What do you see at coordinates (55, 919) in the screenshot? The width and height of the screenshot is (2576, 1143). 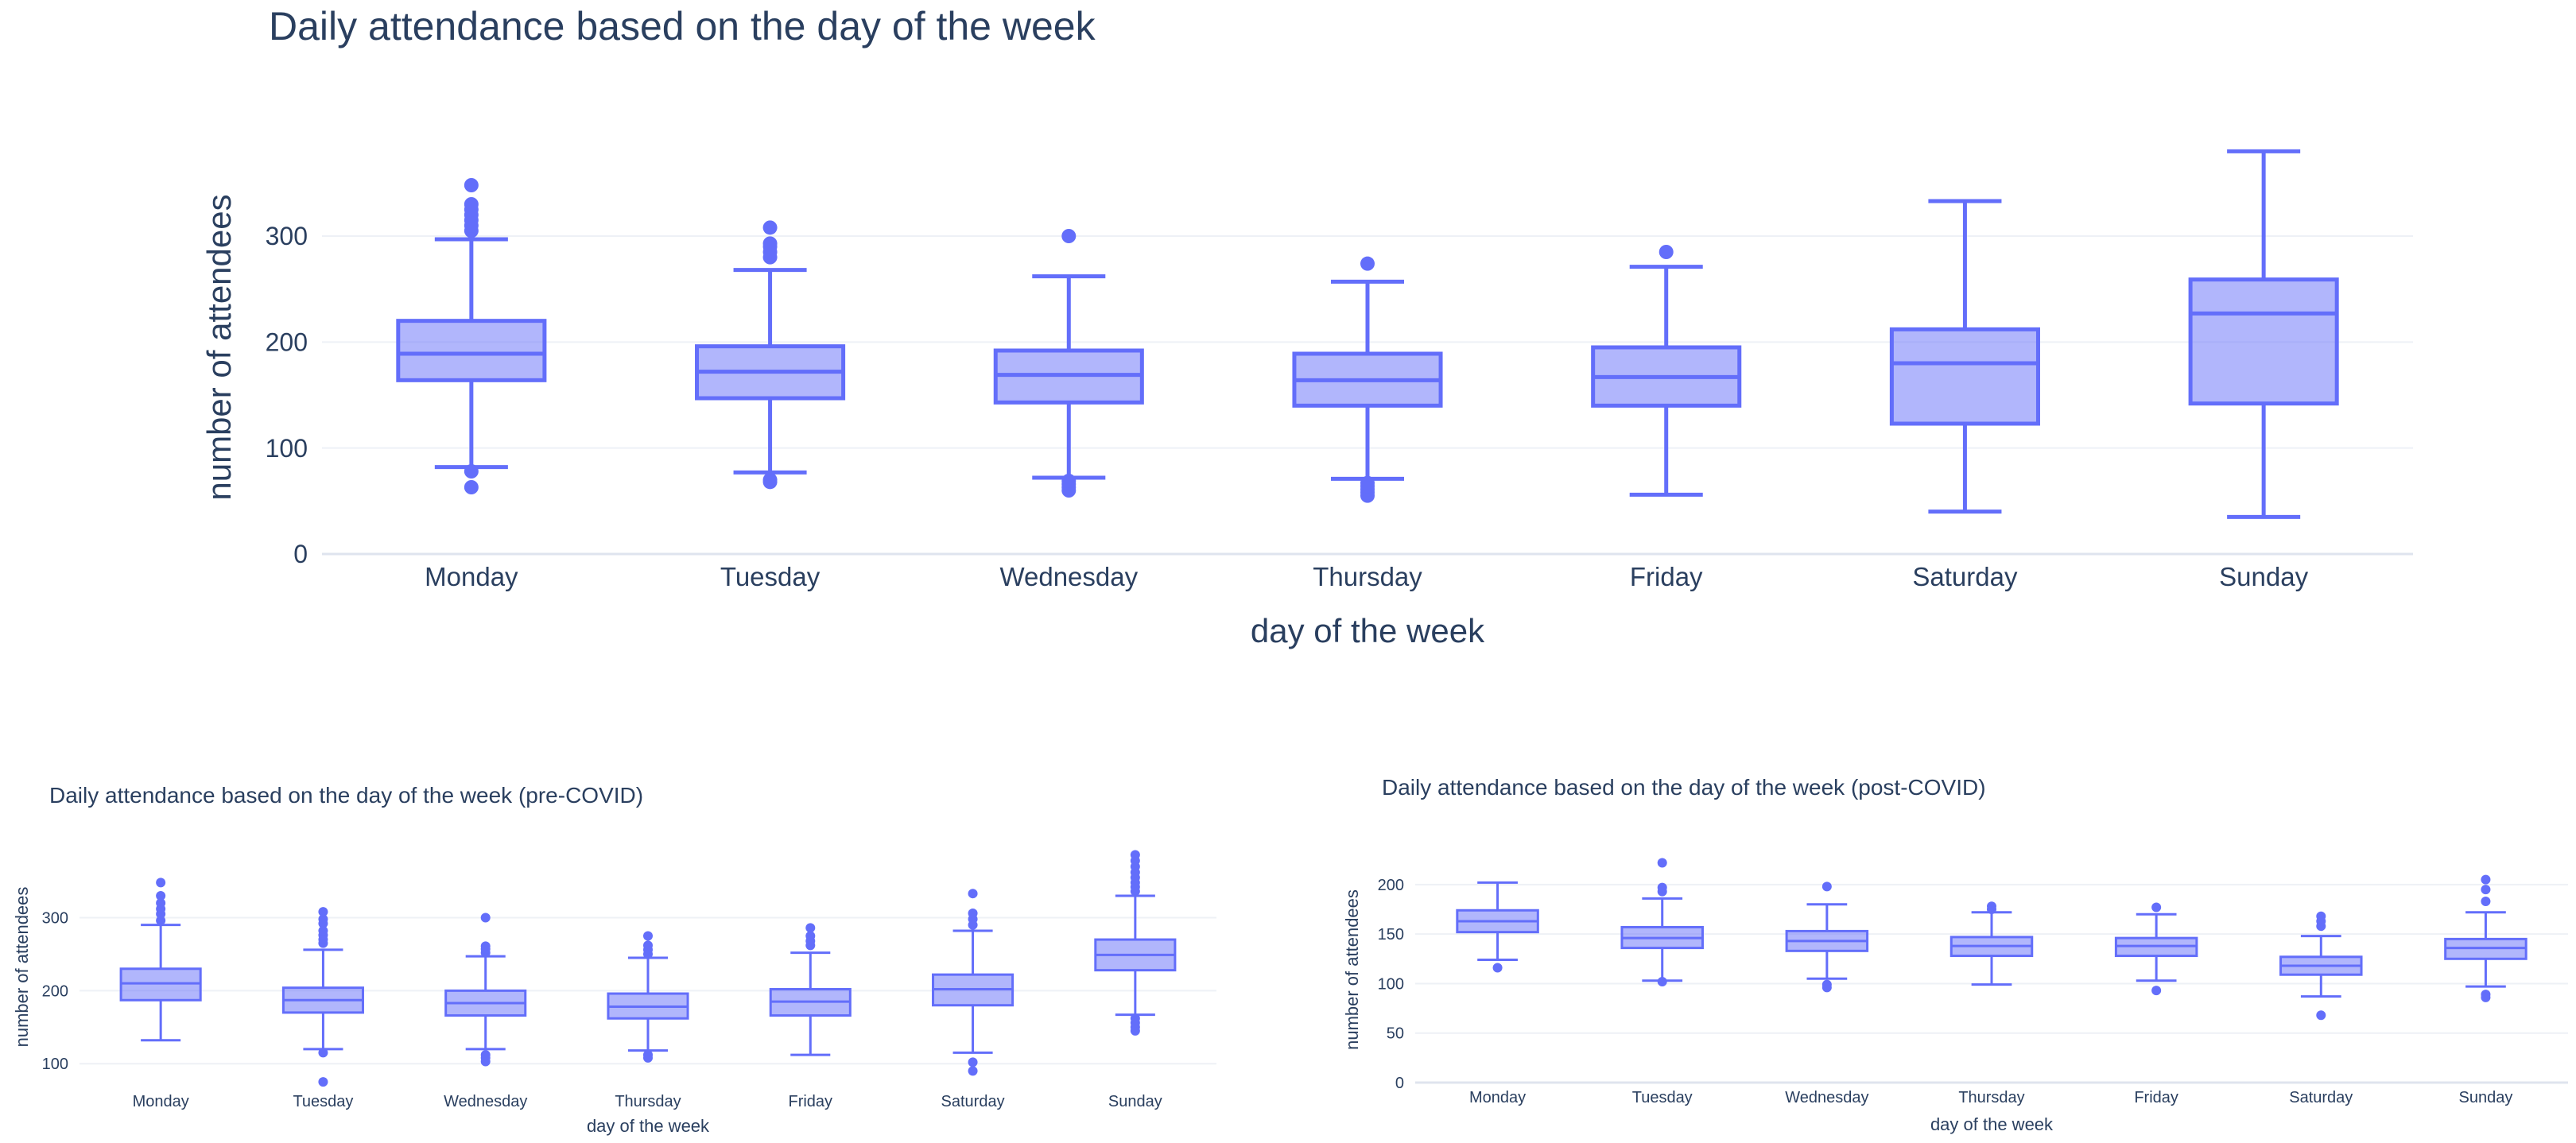 I see `y-tick-label: 300` at bounding box center [55, 919].